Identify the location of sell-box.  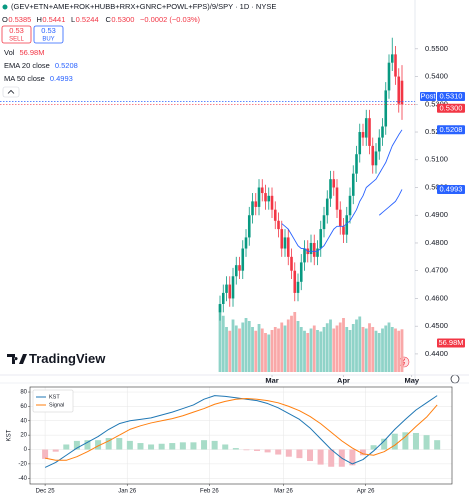
(16, 34).